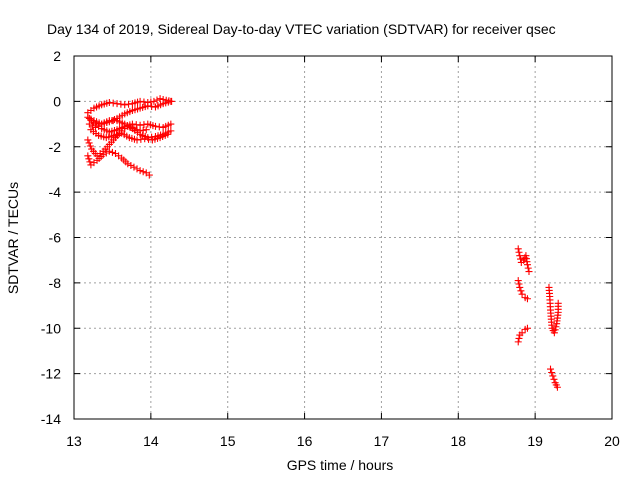 The width and height of the screenshot is (640, 480). Describe the element at coordinates (382, 441) in the screenshot. I see `x-tick-label: 17` at that location.